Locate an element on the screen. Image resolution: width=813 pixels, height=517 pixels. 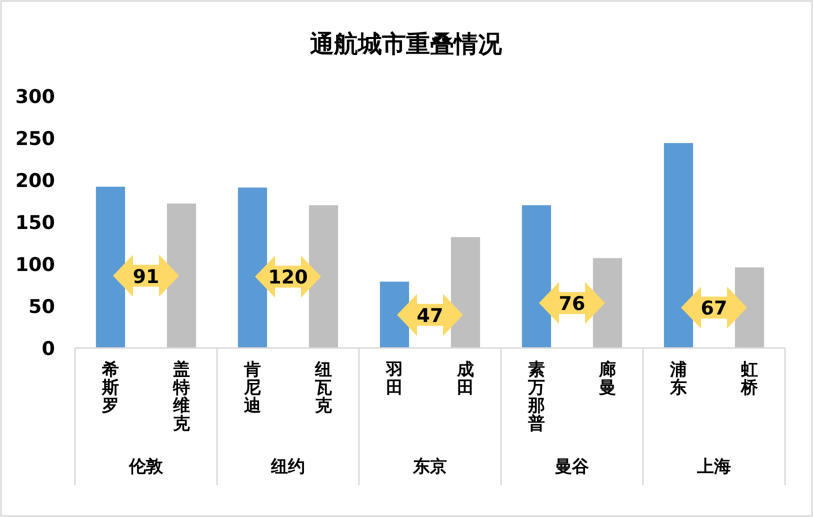
annotation: 67 is located at coordinates (714, 309).